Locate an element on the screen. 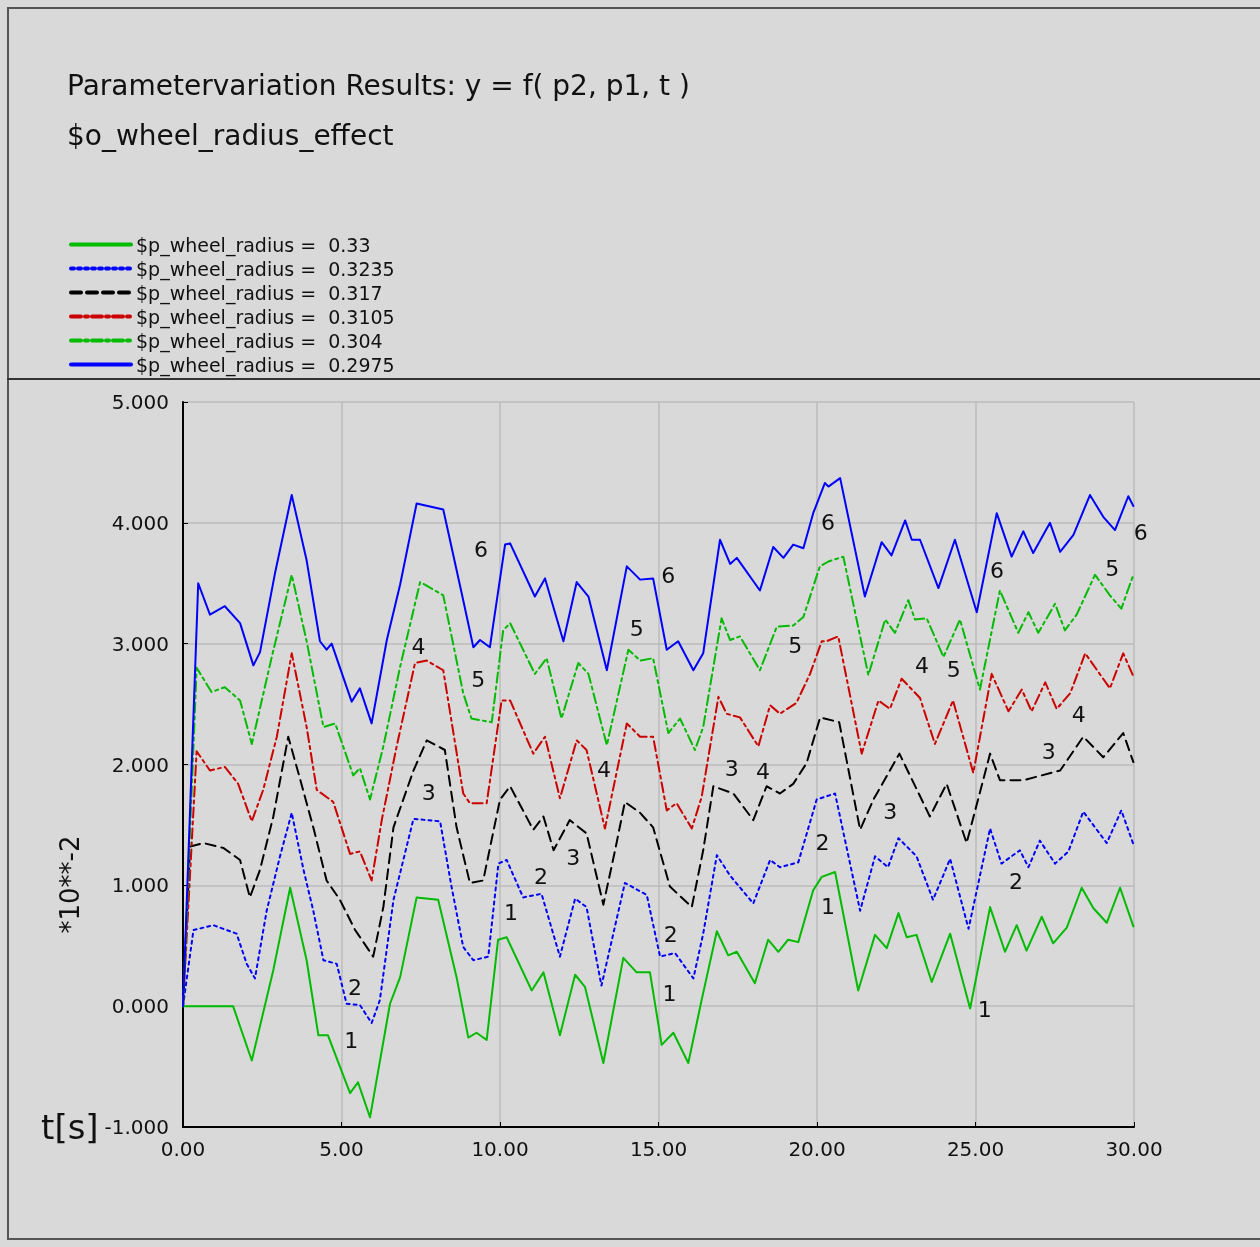  x-tick-label: 0.00 is located at coordinates (183, 1149).